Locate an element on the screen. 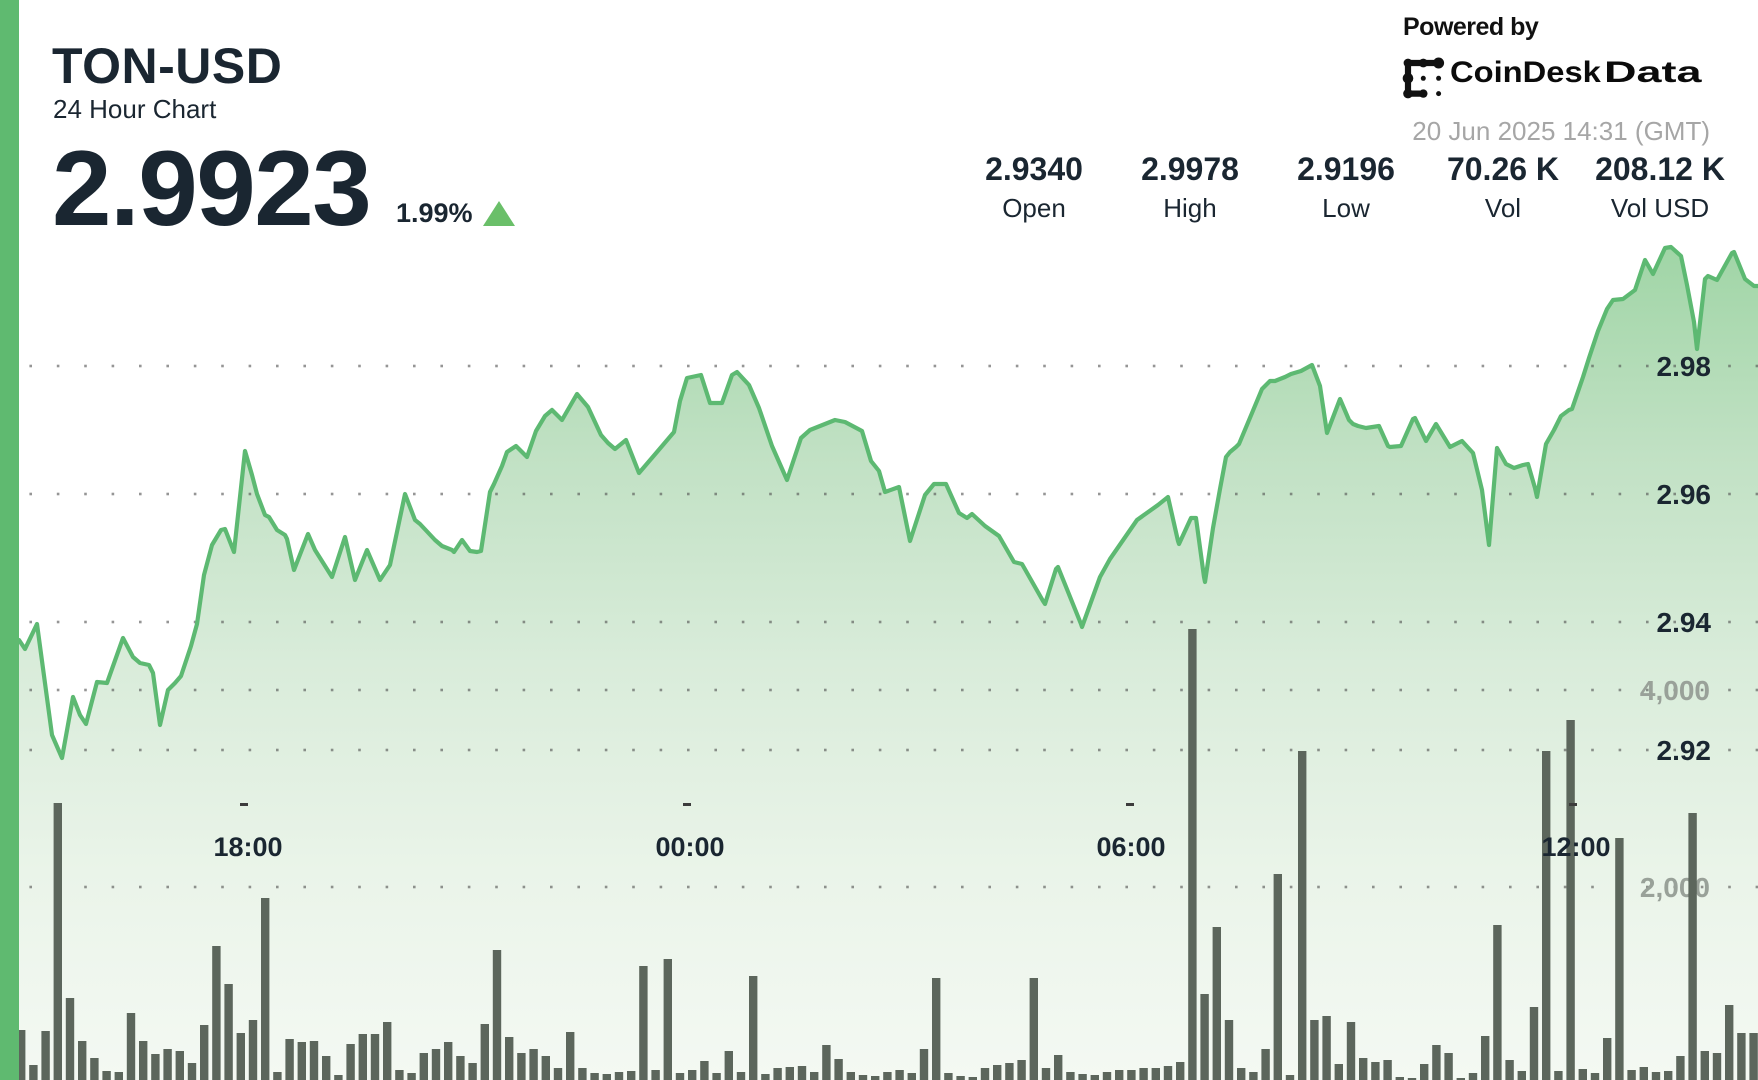  svg-text: 4,000 is located at coordinates (1675, 690).